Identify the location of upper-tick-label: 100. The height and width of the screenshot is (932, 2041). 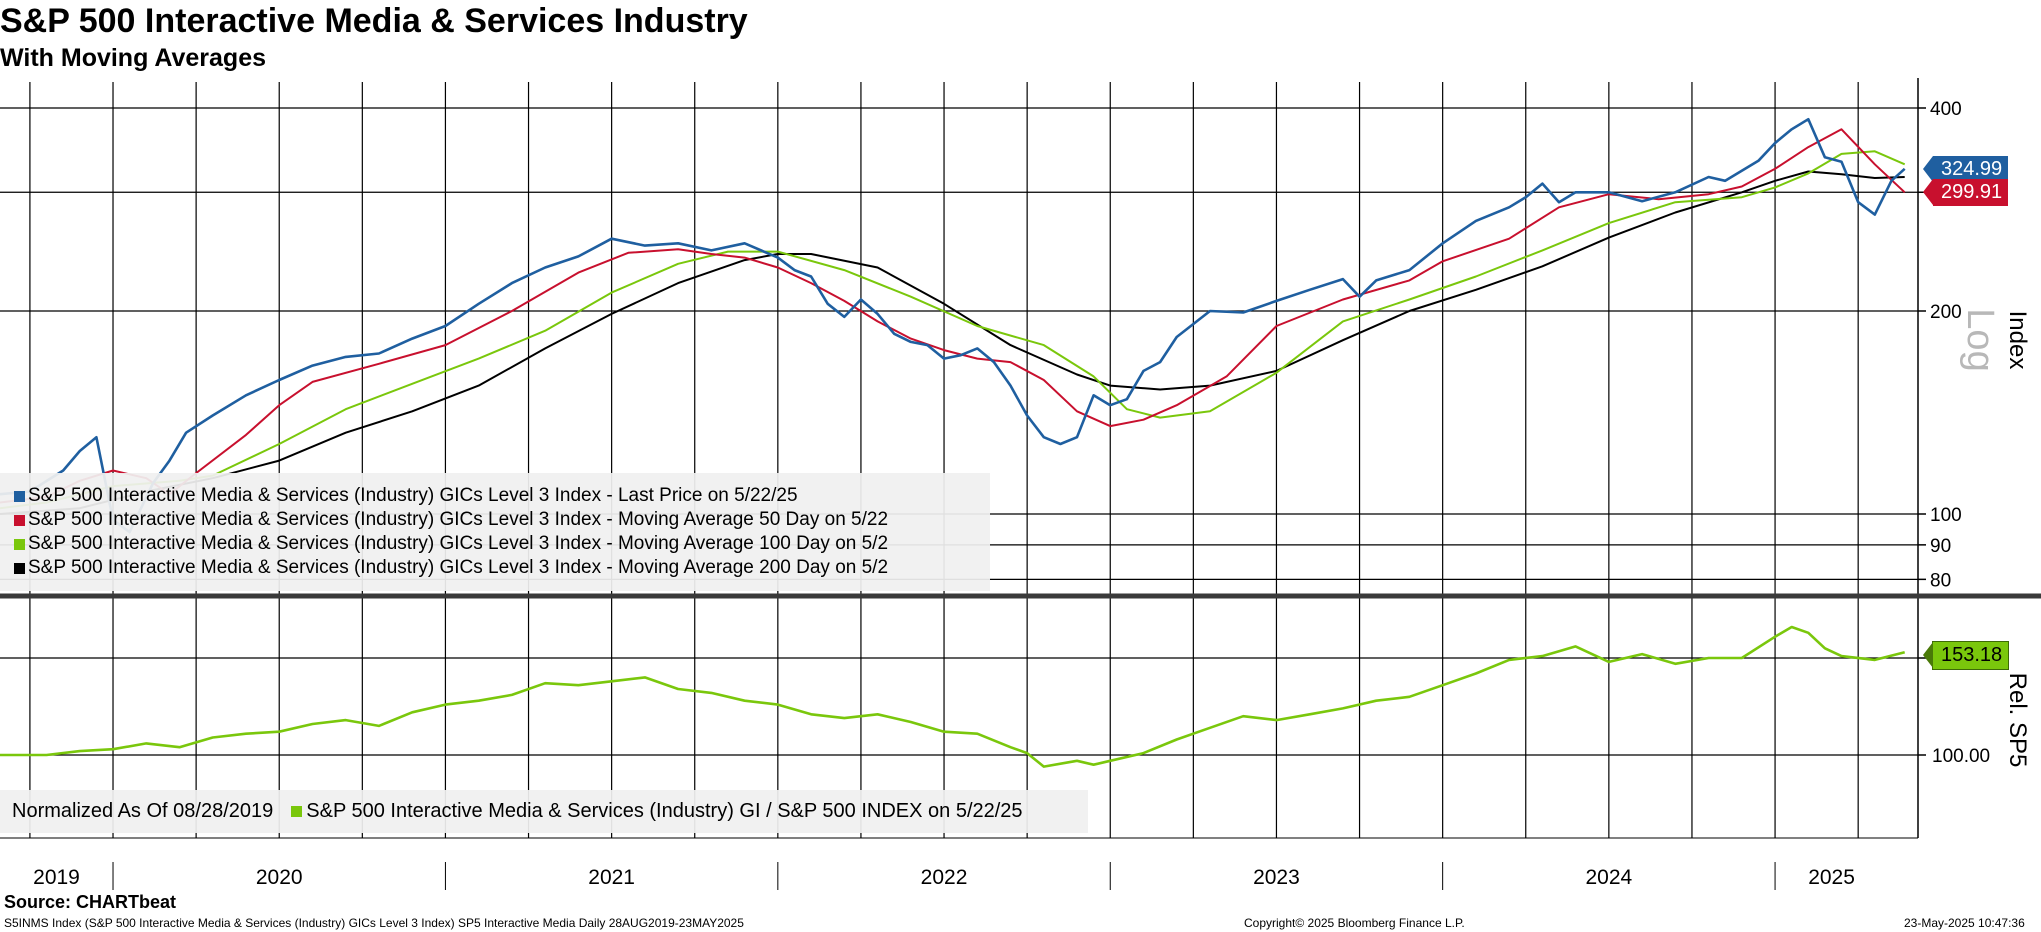
(1946, 515).